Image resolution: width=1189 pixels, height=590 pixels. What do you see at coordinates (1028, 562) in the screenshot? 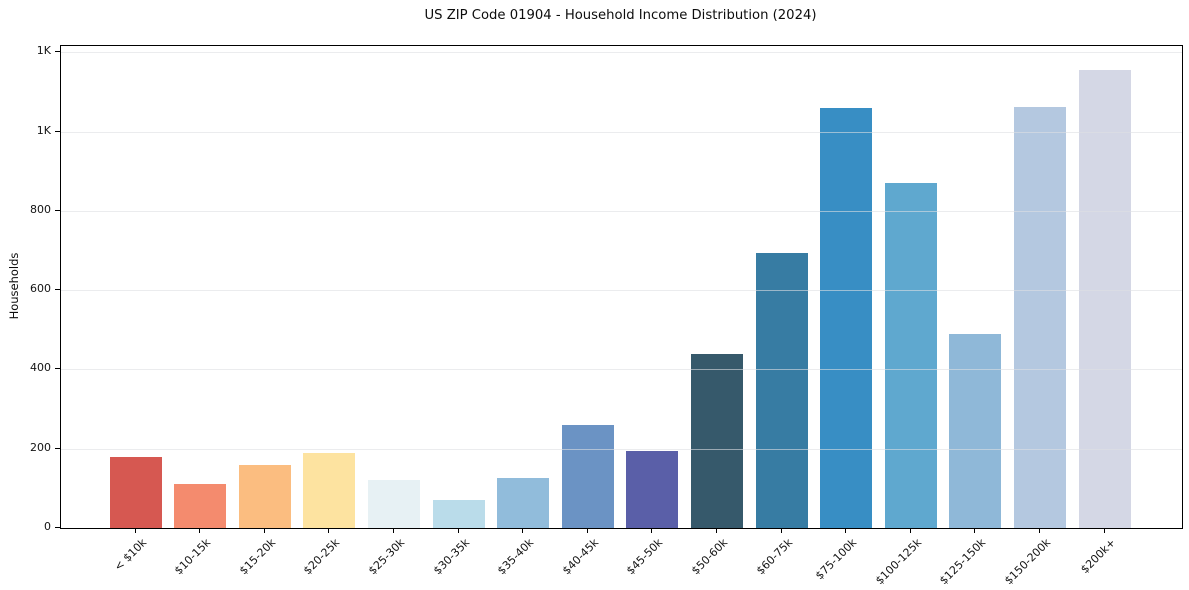
I see `x-tick-label: $150-200k` at bounding box center [1028, 562].